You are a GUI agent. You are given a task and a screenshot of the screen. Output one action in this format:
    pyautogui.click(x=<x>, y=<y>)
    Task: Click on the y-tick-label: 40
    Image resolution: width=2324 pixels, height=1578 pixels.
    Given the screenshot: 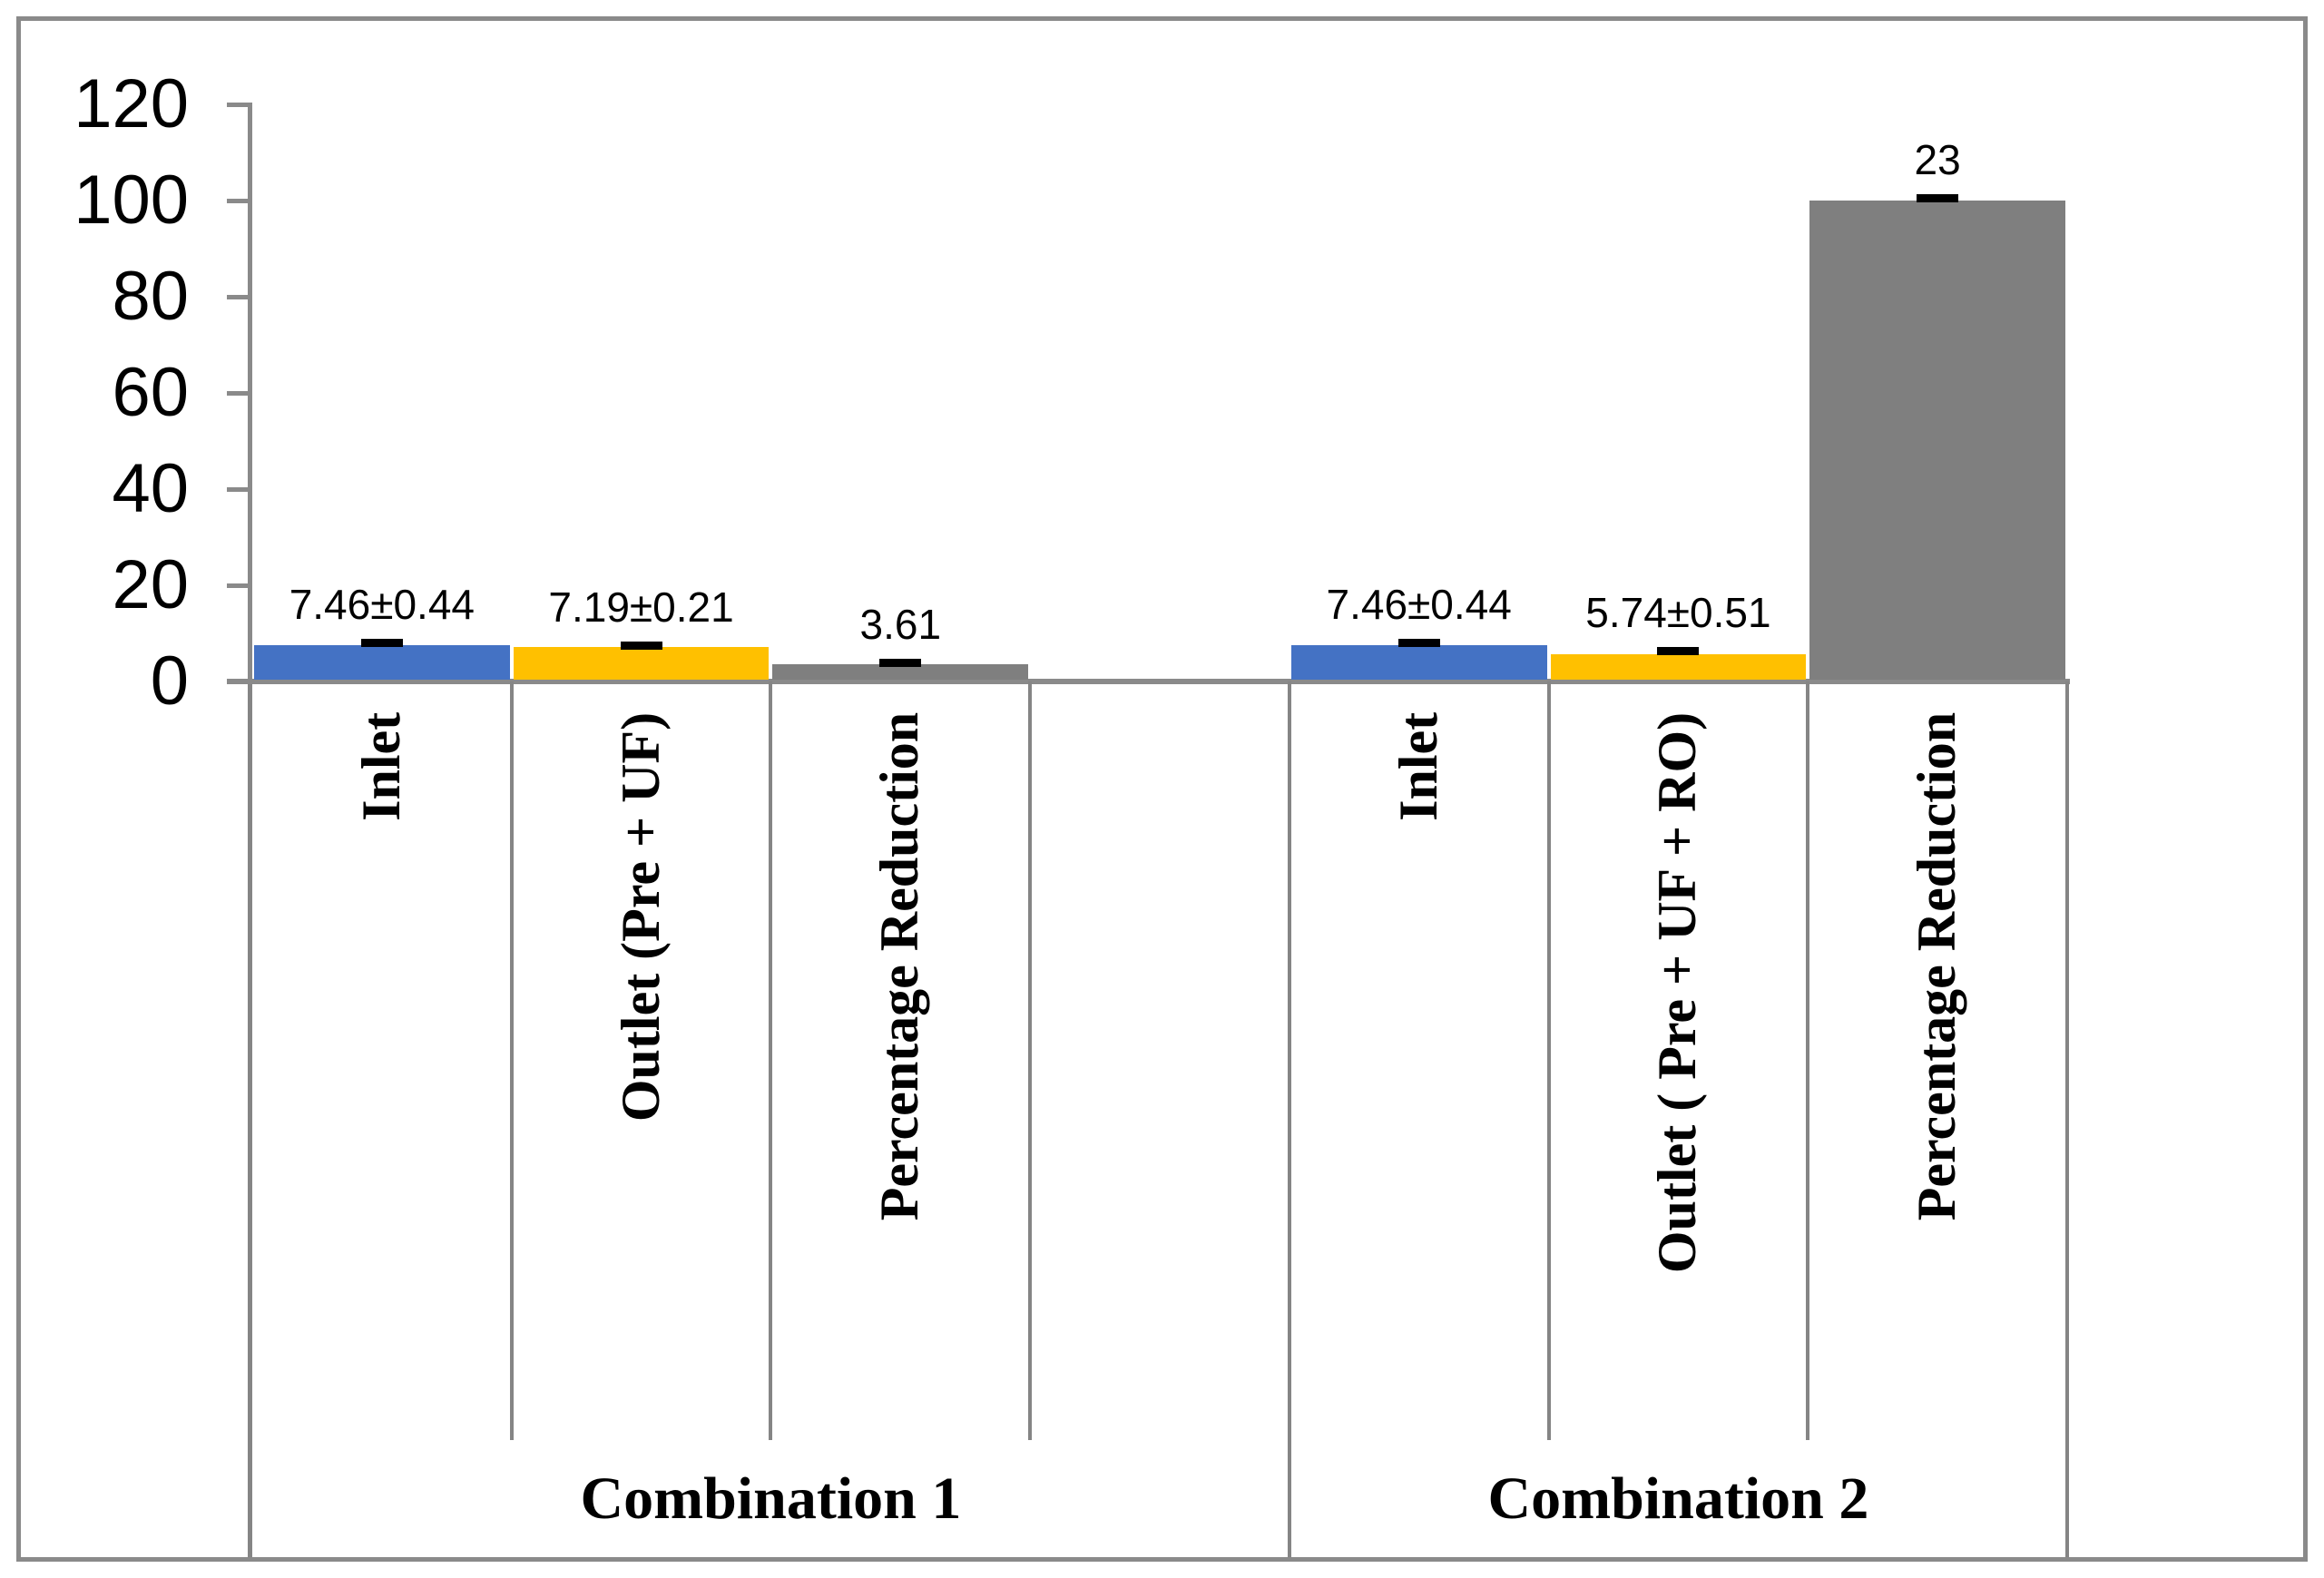 What is the action you would take?
    pyautogui.click(x=150, y=488)
    